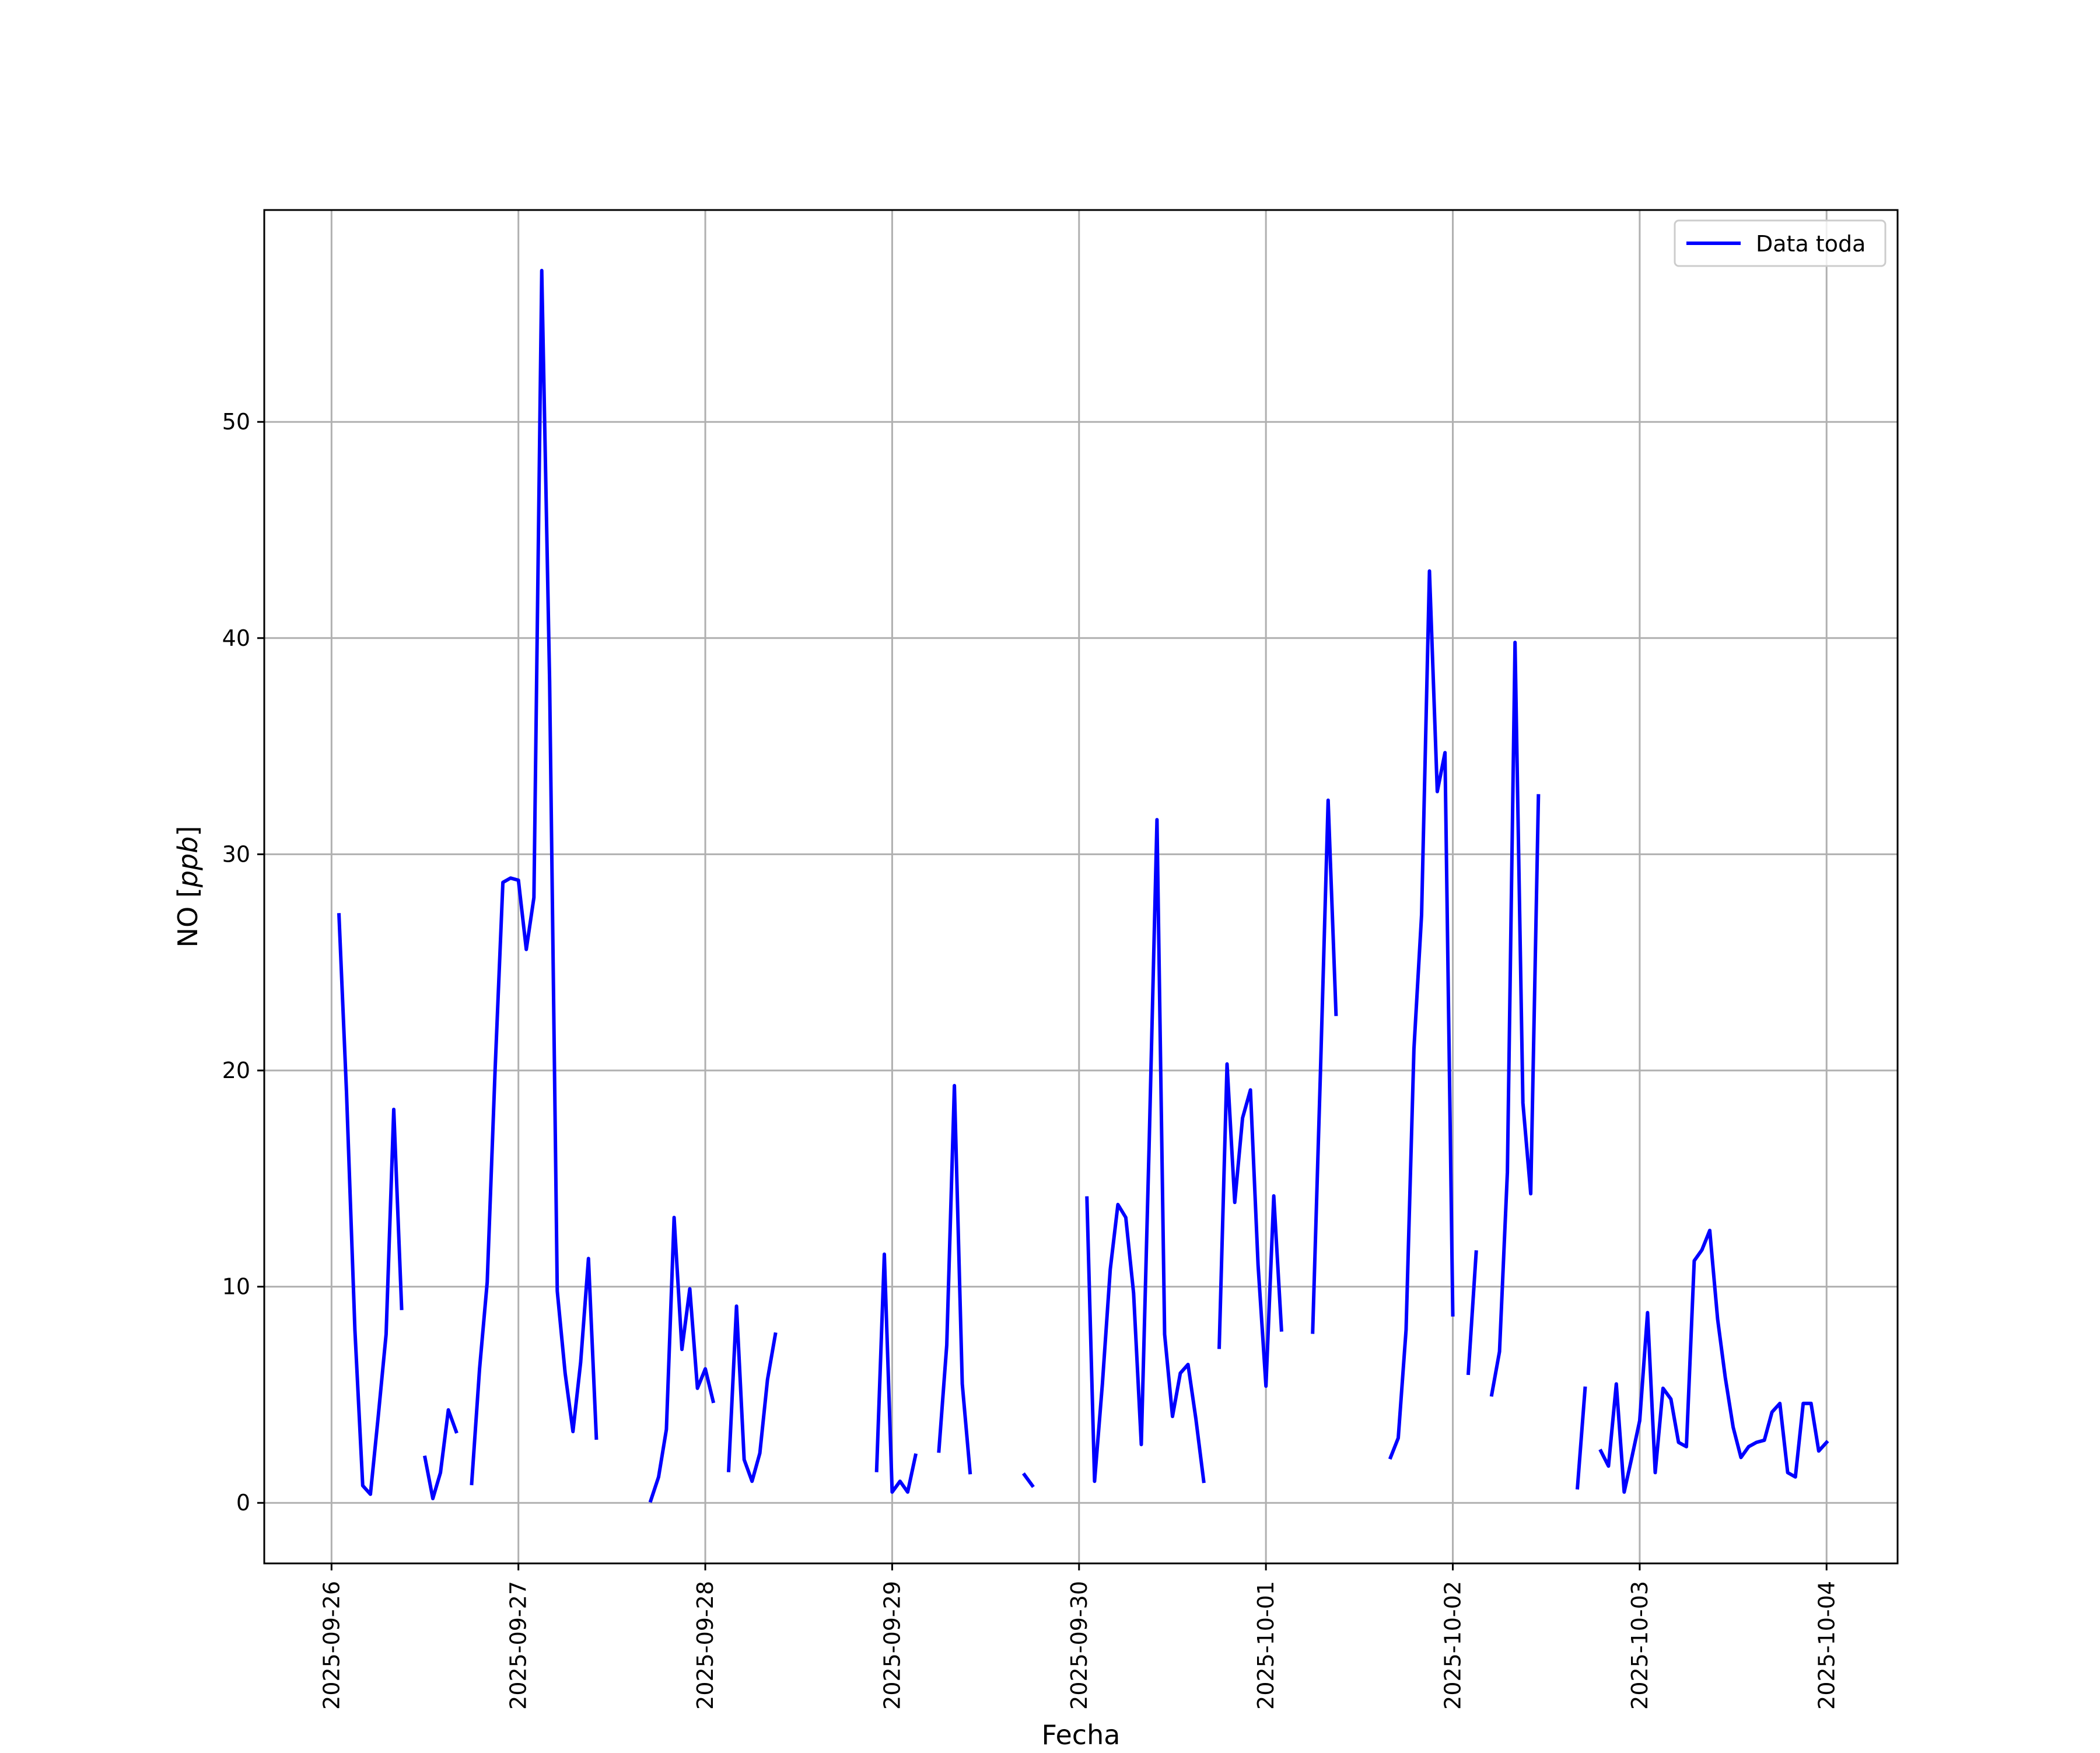 The width and height of the screenshot is (2100, 1753). Describe the element at coordinates (1826, 1645) in the screenshot. I see `x-tick-label-2025-10-04: 2025-10-04` at that location.